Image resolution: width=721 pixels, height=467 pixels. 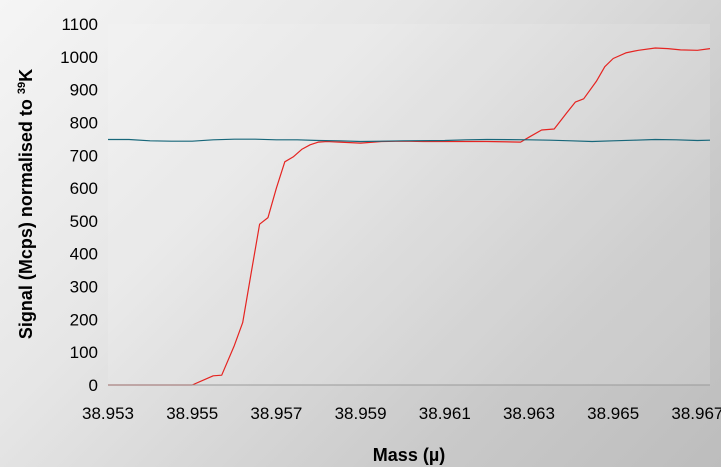 What do you see at coordinates (84, 352) in the screenshot?
I see `y-tick-label: 100` at bounding box center [84, 352].